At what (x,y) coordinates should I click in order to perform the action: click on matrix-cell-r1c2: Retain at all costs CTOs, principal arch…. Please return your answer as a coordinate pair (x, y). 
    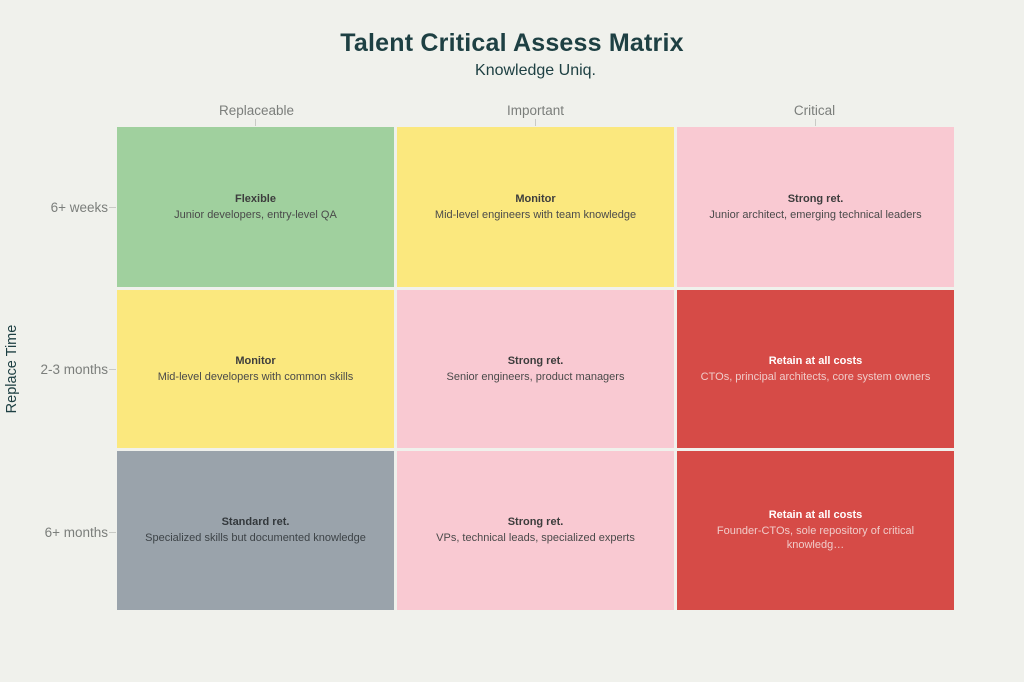
    Looking at the image, I should click on (815, 369).